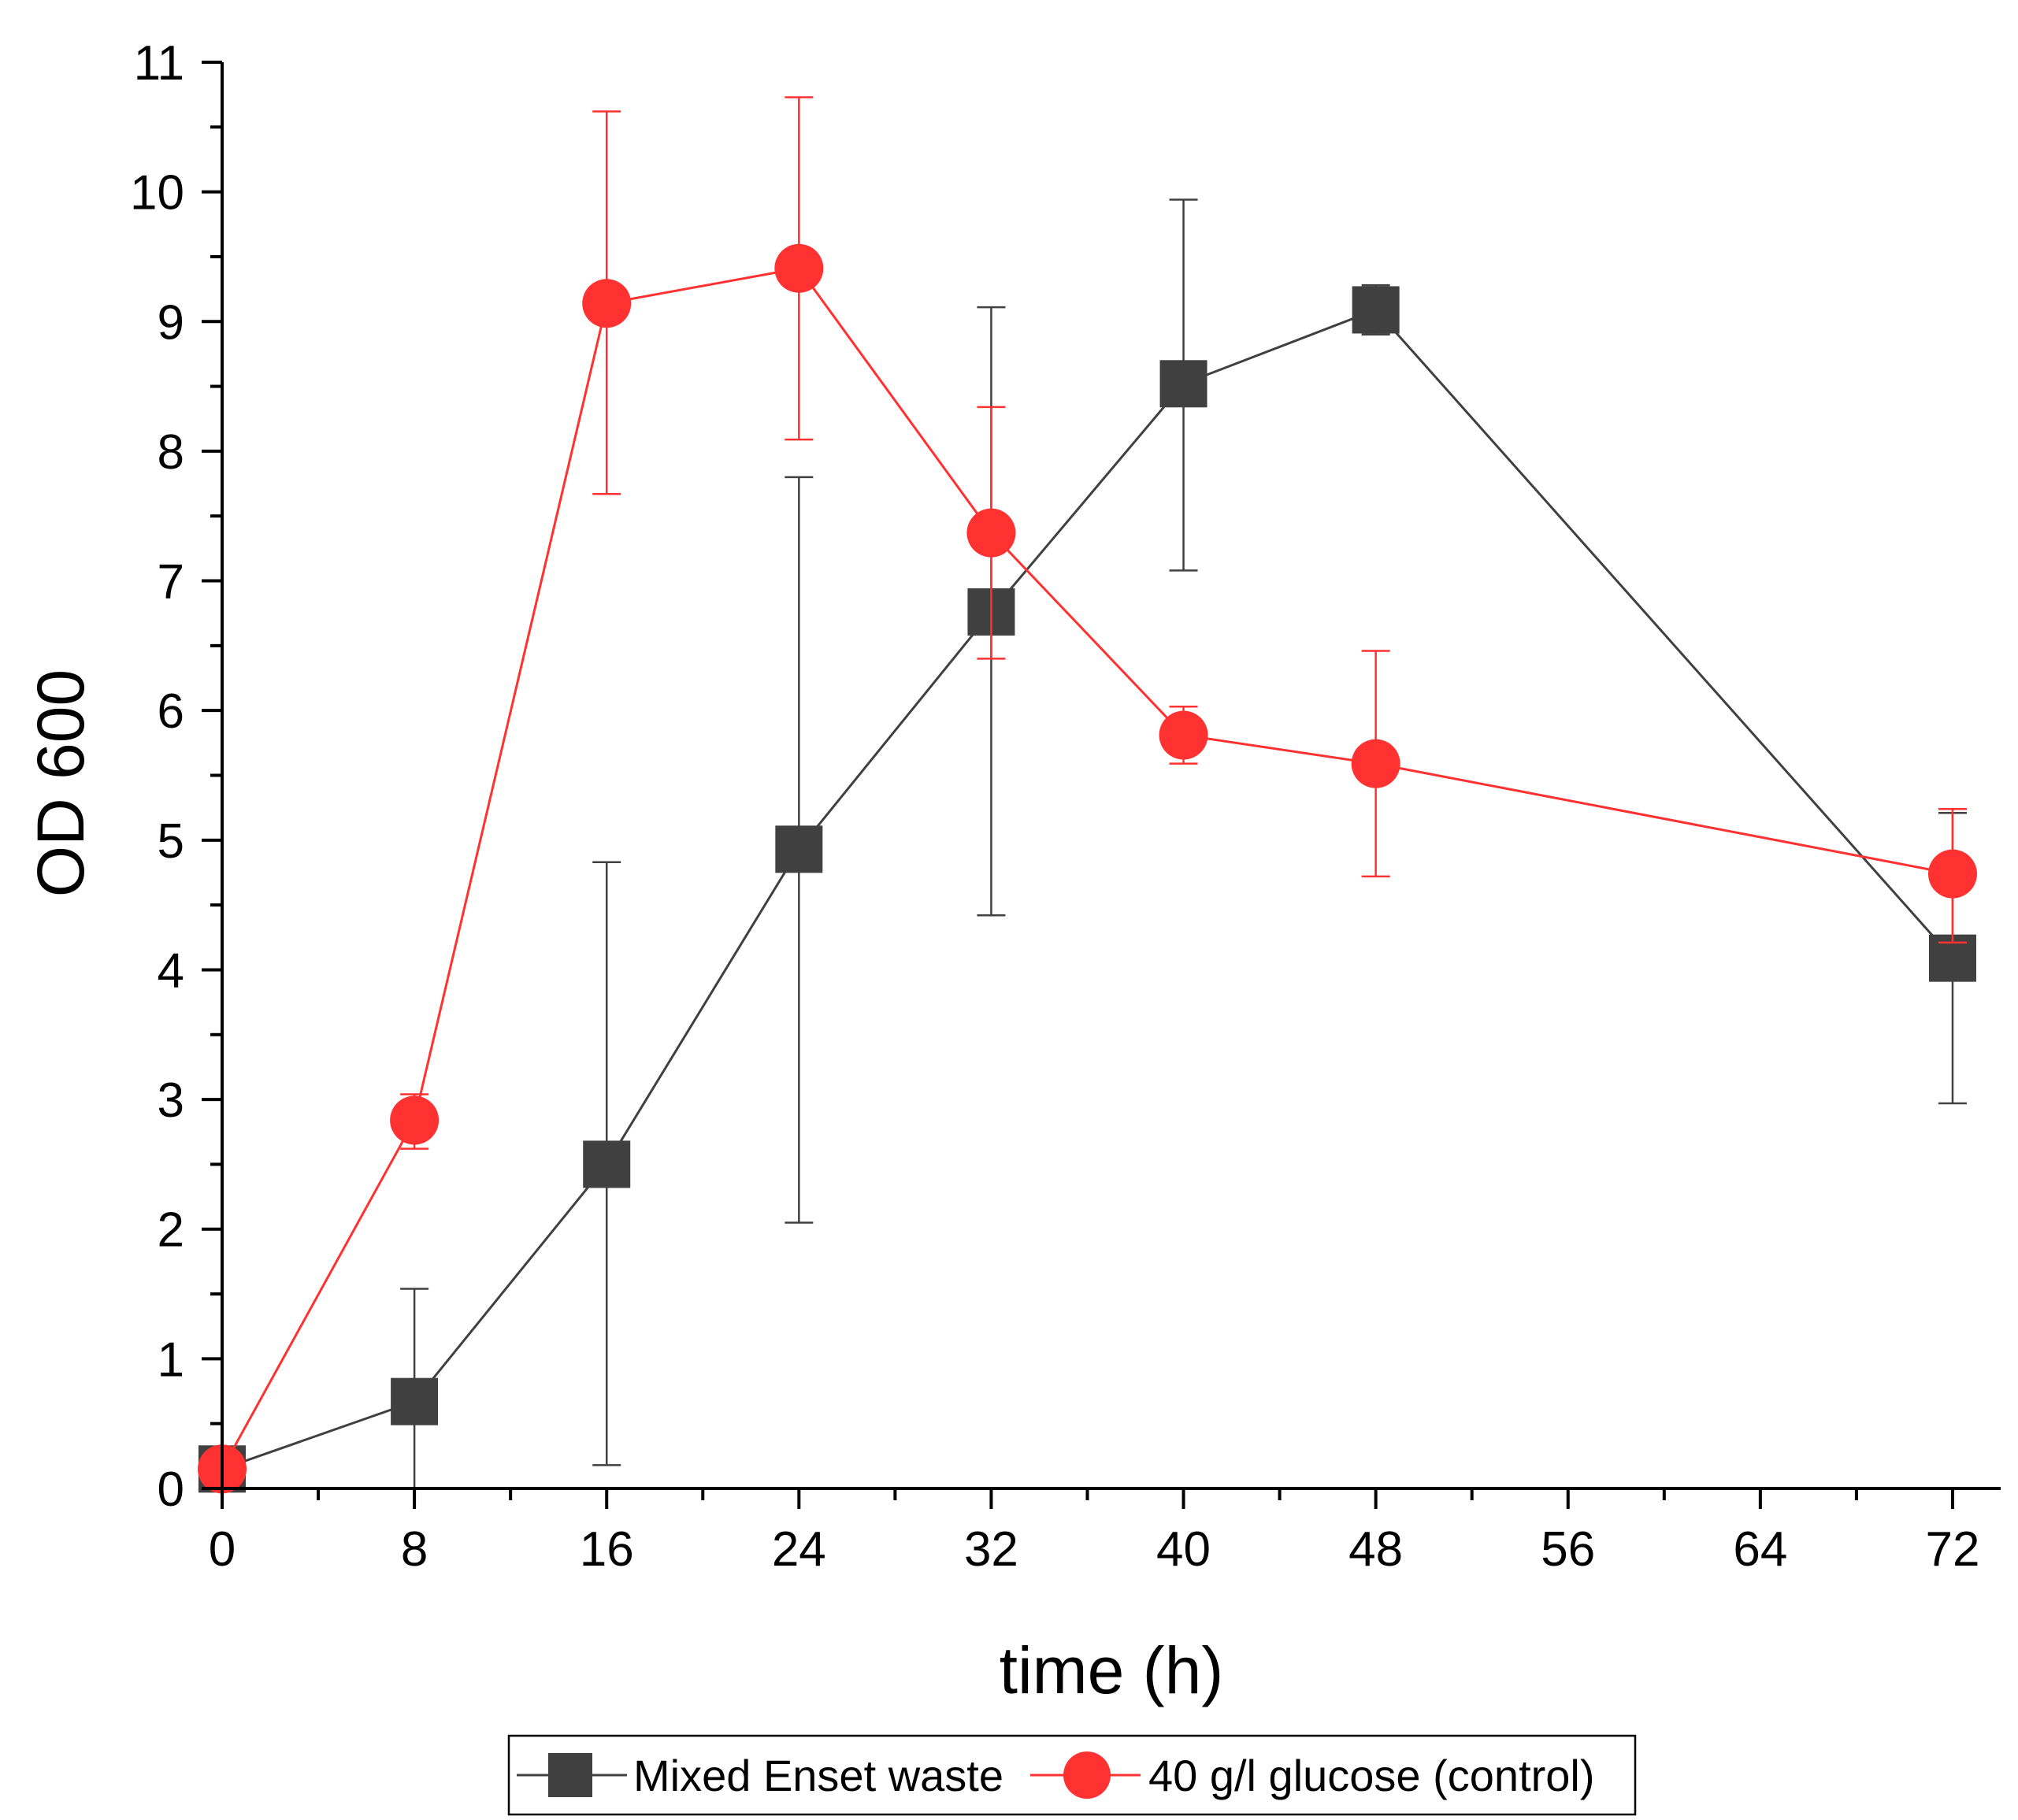  Describe the element at coordinates (171, 1100) in the screenshot. I see `y-tick-label: 3` at that location.